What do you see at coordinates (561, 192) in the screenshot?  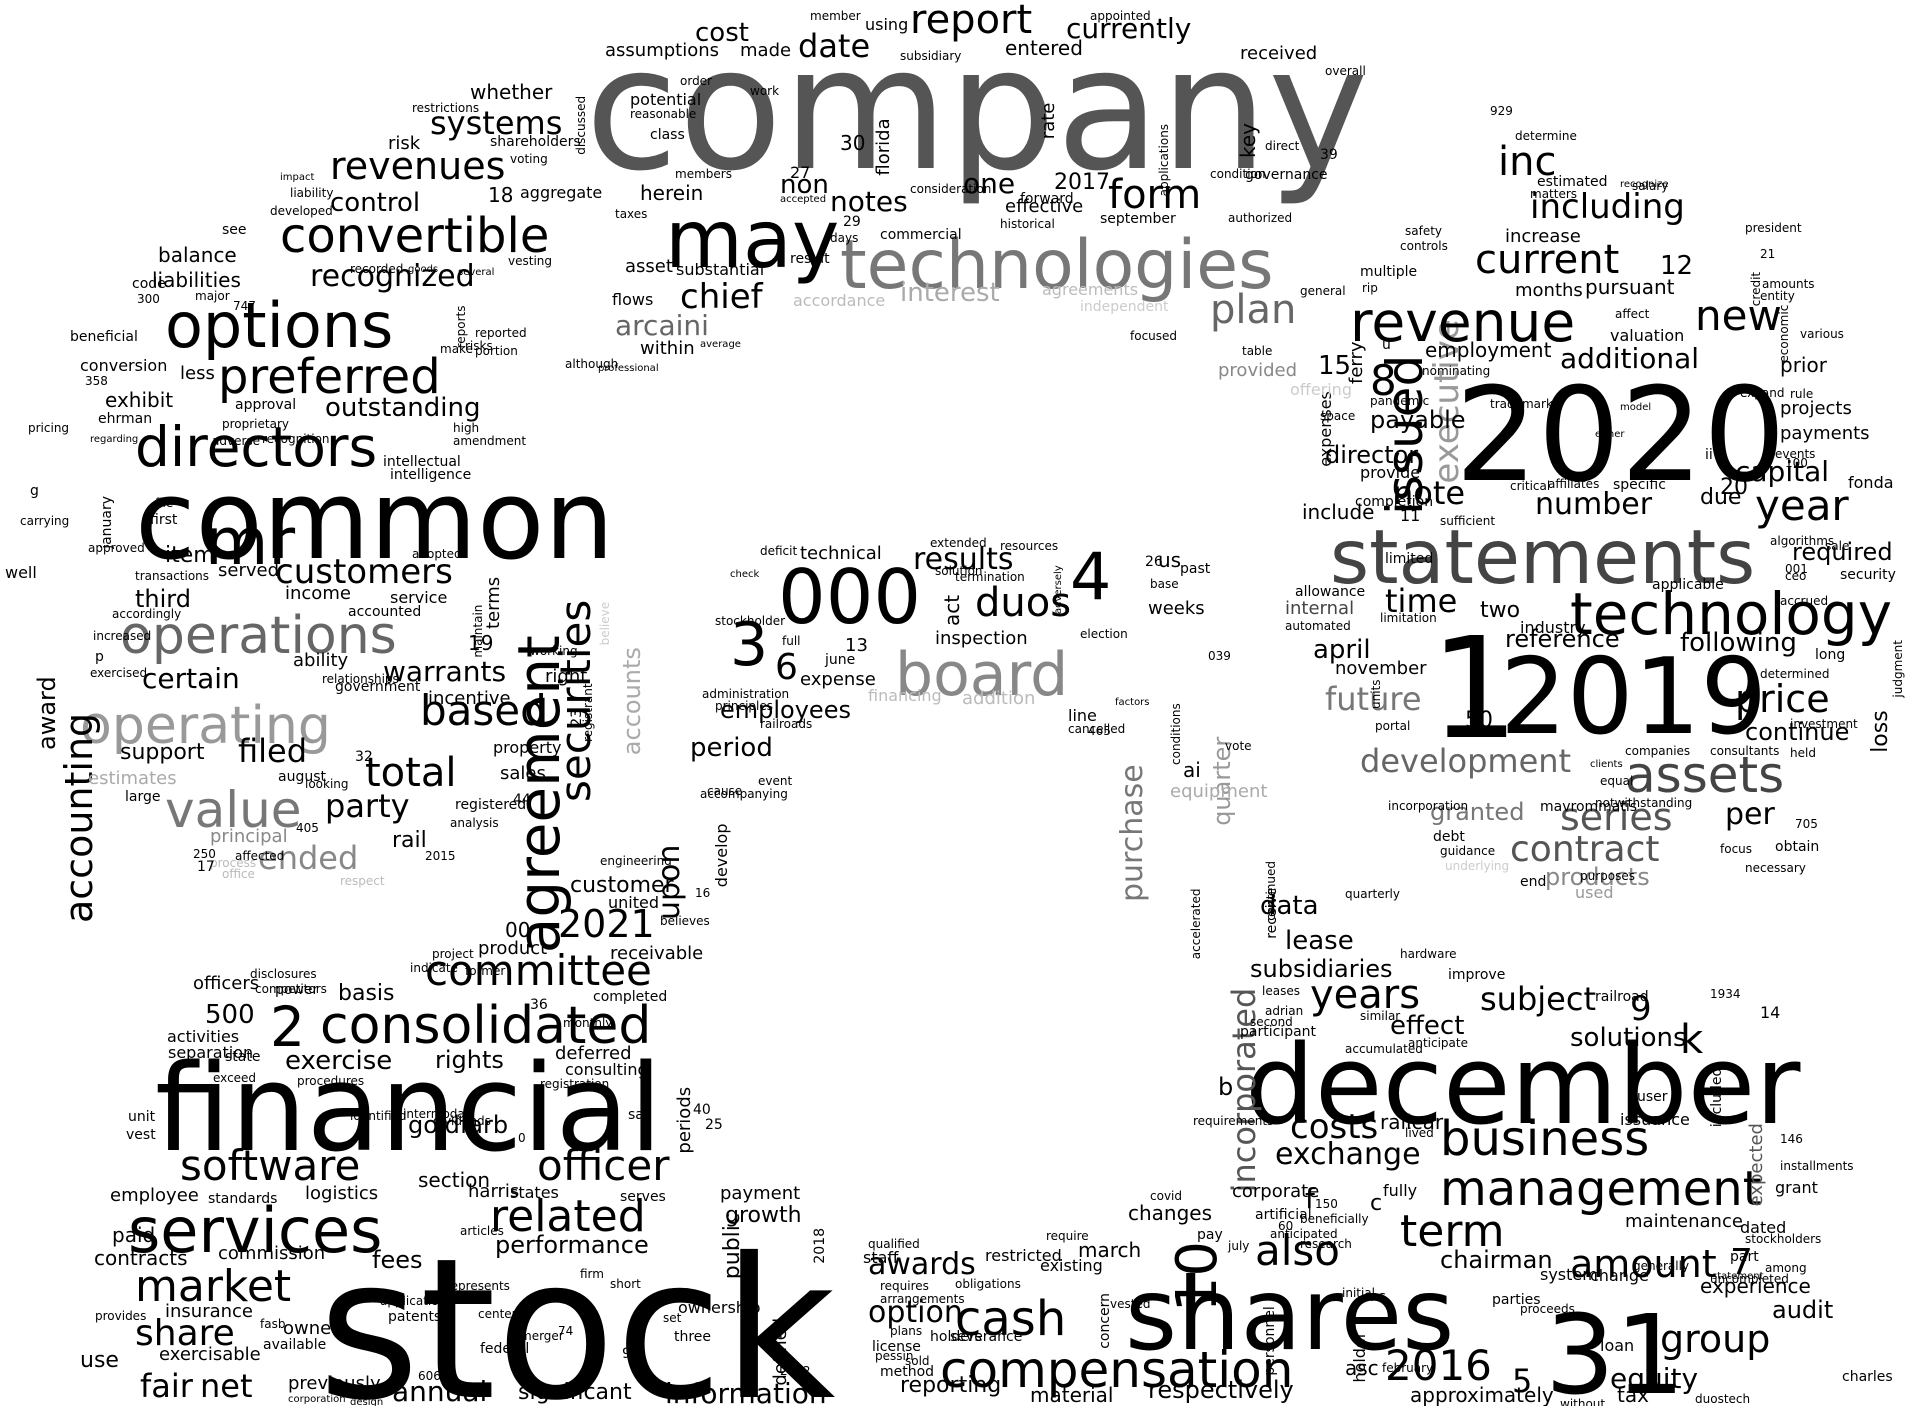 I see `cloud-word: aggregate` at bounding box center [561, 192].